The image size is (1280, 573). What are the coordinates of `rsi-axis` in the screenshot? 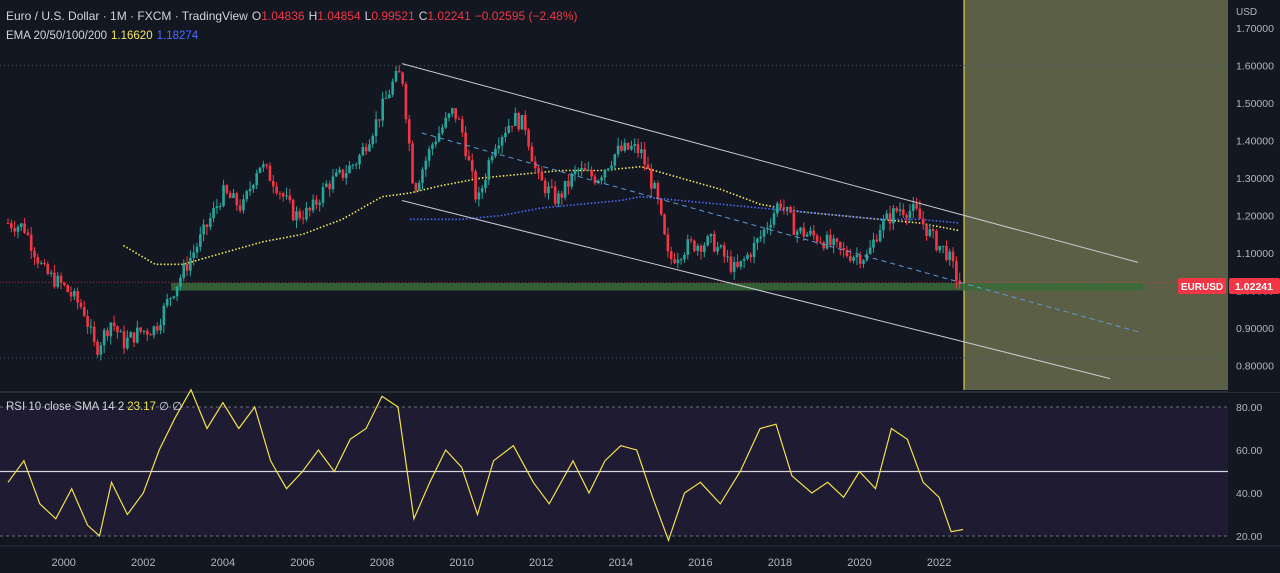 It's located at (1254, 469).